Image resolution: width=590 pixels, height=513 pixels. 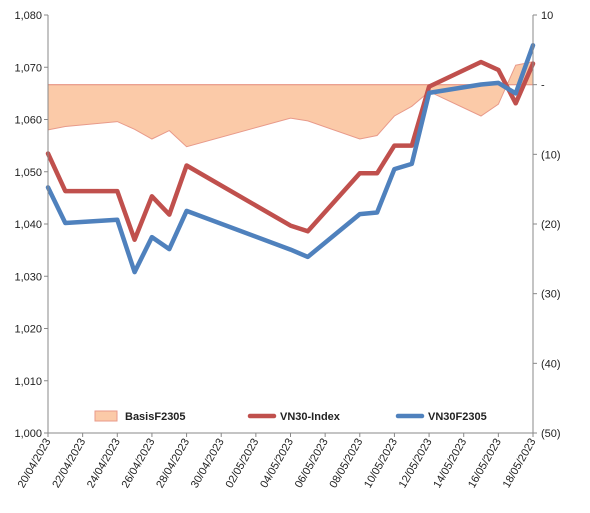 I want to click on legend: BasisF2305 VN30-Index VN30F2305, so click(x=291, y=417).